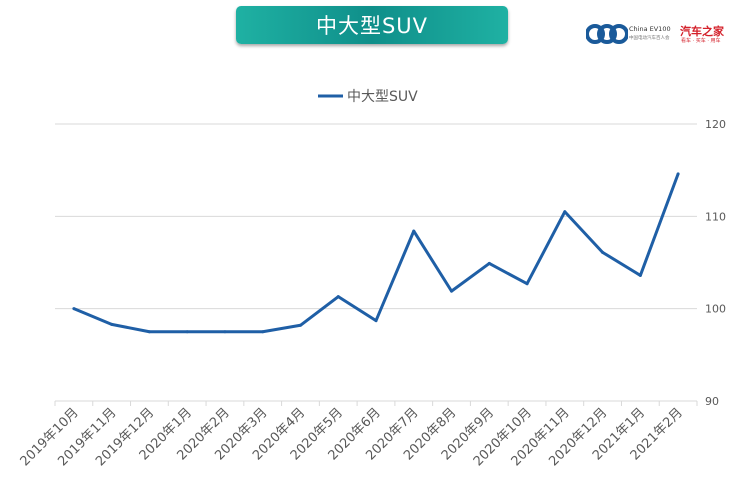 The image size is (744, 499). Describe the element at coordinates (607, 34) in the screenshot. I see `logo-rings-icon` at that location.